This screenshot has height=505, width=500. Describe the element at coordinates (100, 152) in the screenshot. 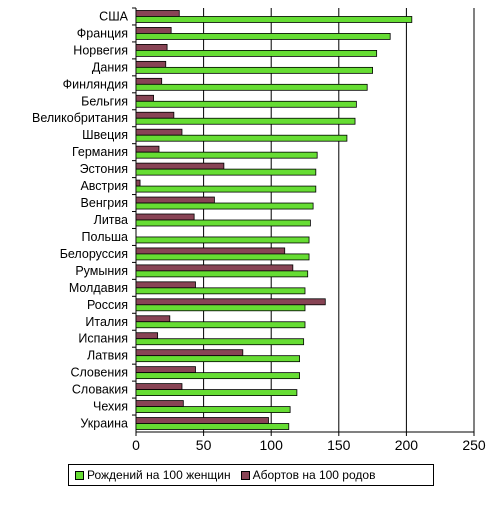

I see `category-label: Германия` at that location.